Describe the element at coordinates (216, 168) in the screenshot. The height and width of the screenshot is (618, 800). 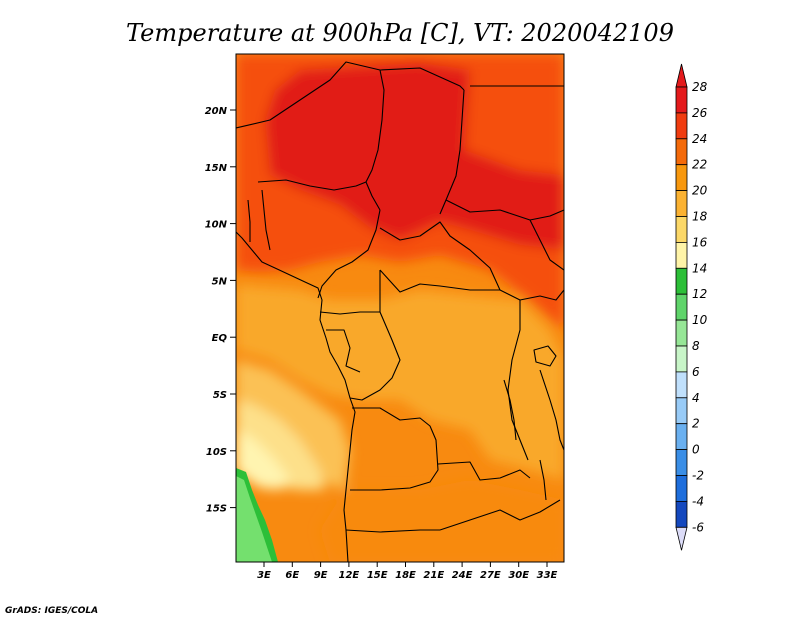
I see `lat-tick-label: 15N` at that location.